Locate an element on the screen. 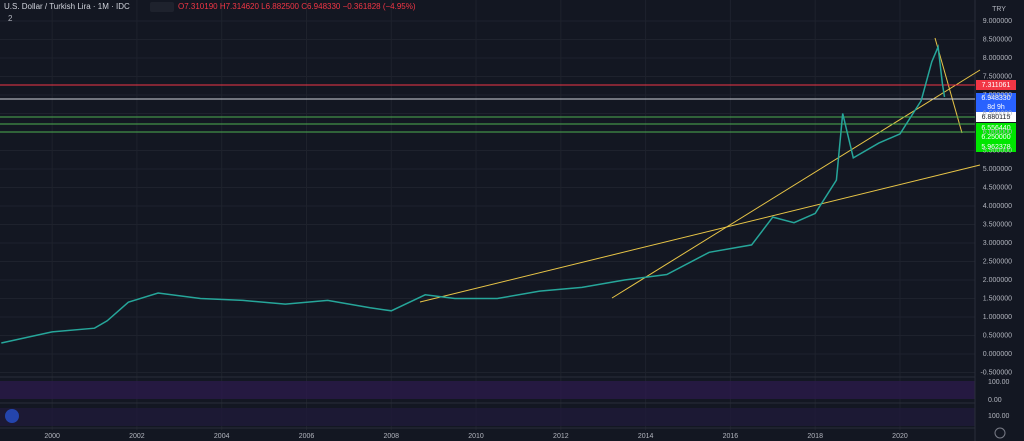  eye-button is located at coordinates (162, 7).